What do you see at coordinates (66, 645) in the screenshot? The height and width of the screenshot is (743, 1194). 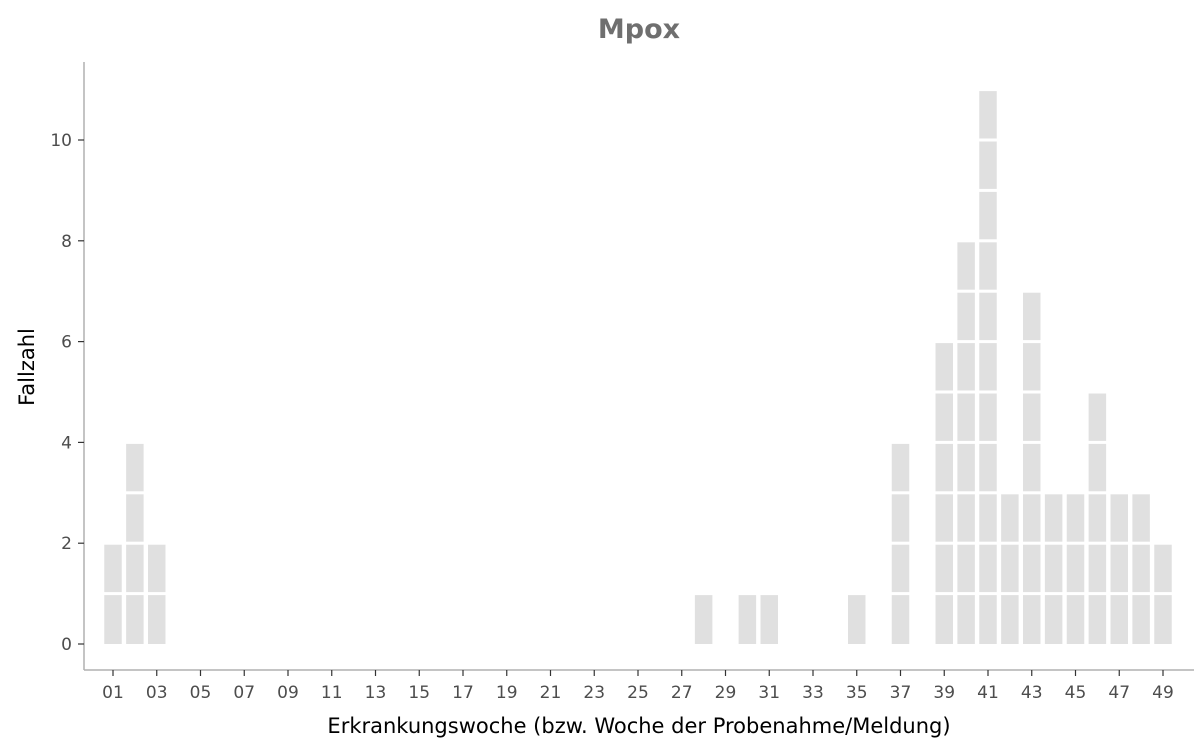 I see `y-tick-label: 0` at bounding box center [66, 645].